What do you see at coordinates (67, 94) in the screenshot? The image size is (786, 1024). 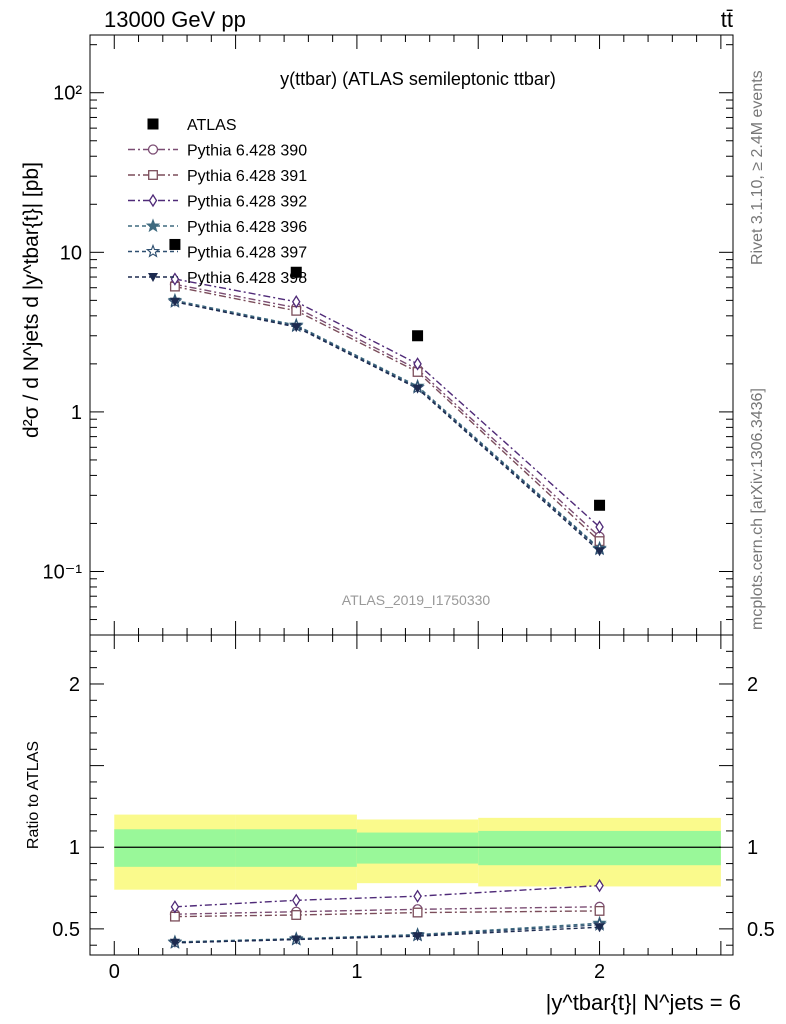 I see `main-y-tick-label-3: 10²` at bounding box center [67, 94].